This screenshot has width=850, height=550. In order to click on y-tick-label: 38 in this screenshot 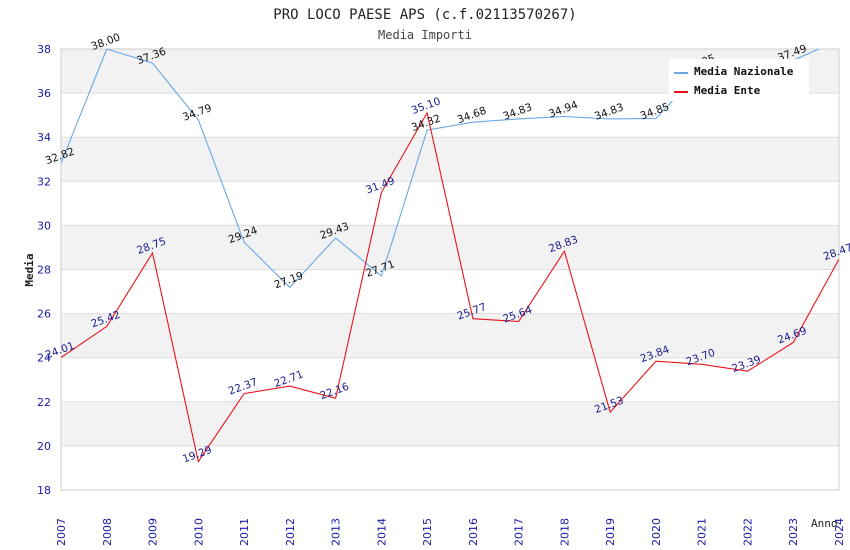, I will do `click(44, 49)`.